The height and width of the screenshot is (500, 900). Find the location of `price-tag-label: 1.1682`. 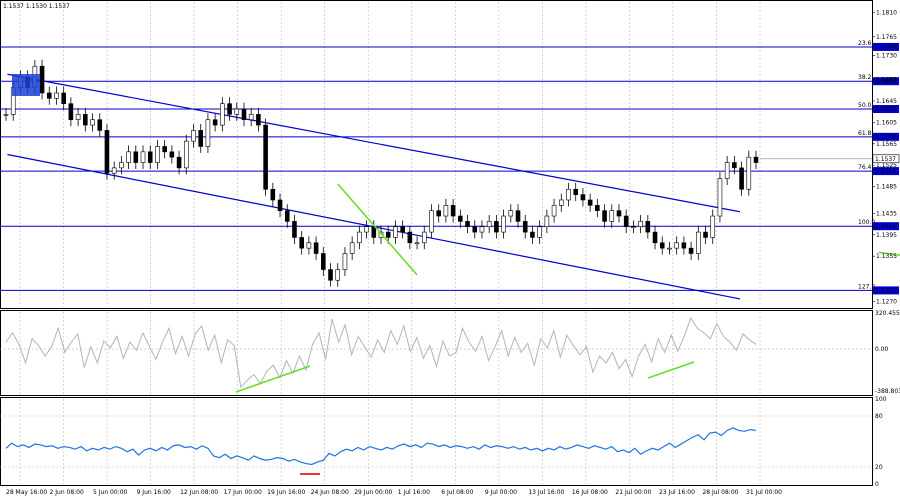

price-tag-label: 1.1682 is located at coordinates (885, 81).